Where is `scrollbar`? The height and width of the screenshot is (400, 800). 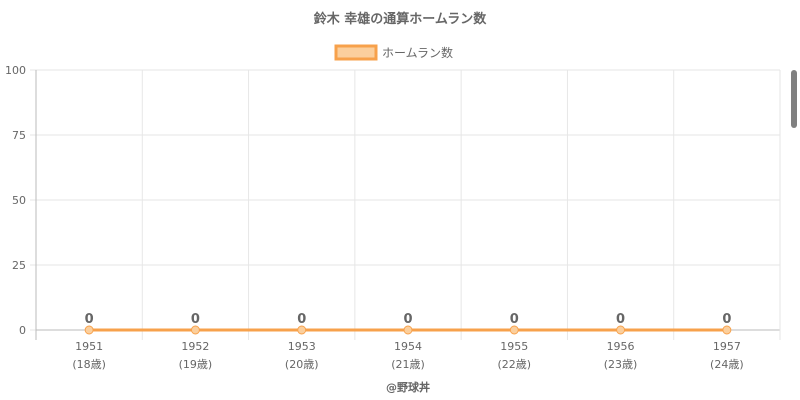
scrollbar is located at coordinates (794, 99).